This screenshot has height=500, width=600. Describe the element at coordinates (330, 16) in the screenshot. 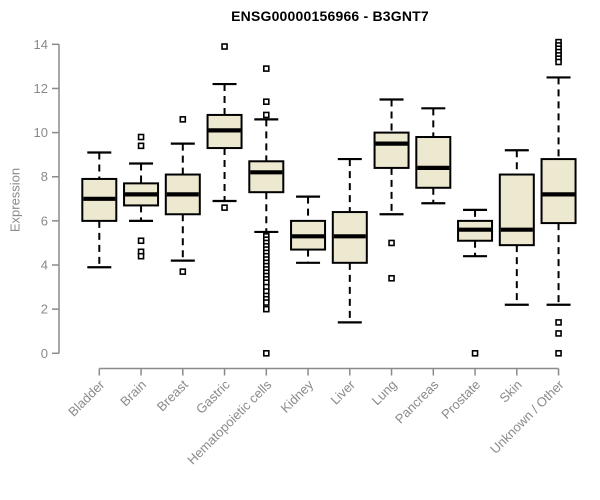

I see `chart-title: ENSG00000156966 - B3GNT7` at that location.